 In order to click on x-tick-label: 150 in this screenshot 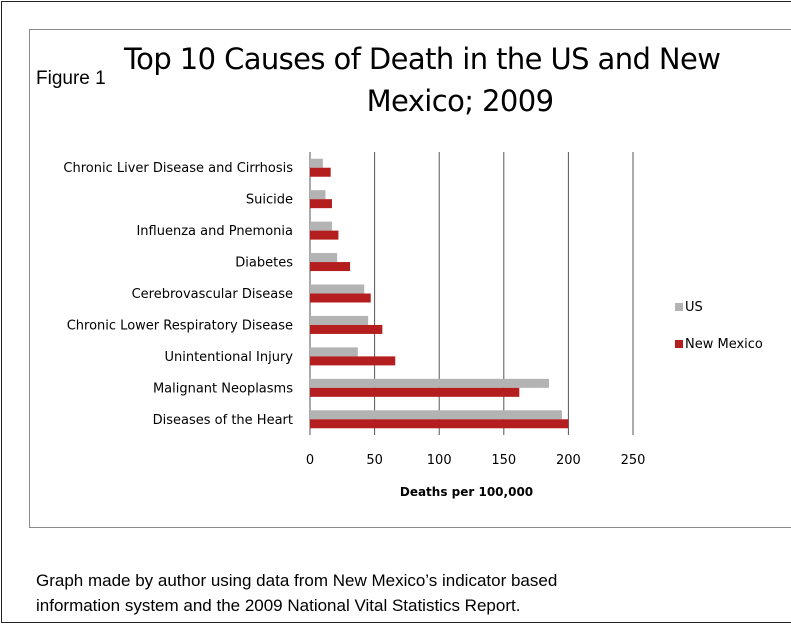, I will do `click(503, 460)`.